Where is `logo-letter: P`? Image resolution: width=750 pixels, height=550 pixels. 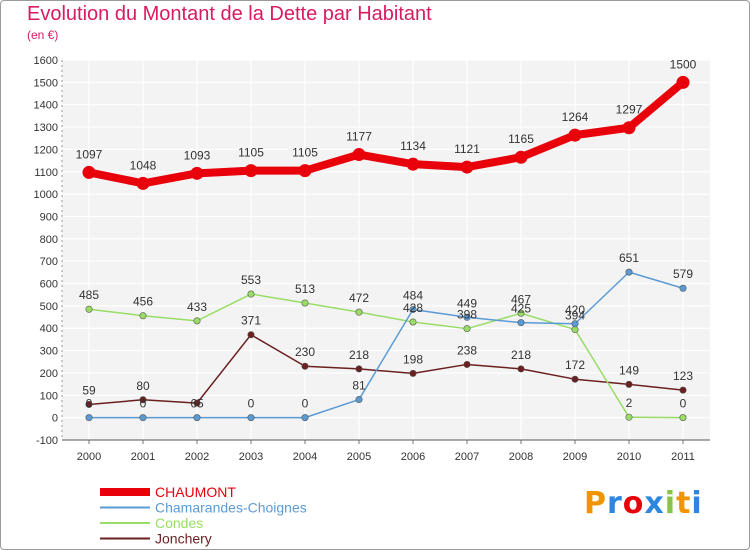
logo-letter: P is located at coordinates (595, 503).